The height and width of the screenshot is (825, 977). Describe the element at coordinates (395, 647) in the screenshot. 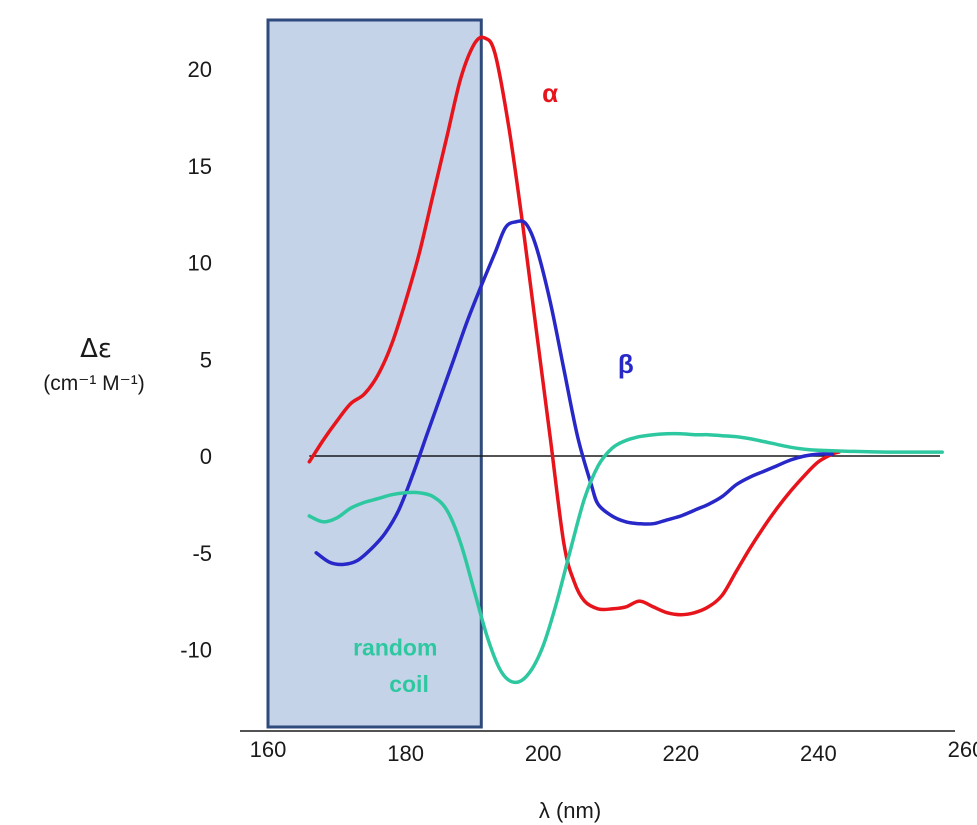

I see `series-label: random` at that location.